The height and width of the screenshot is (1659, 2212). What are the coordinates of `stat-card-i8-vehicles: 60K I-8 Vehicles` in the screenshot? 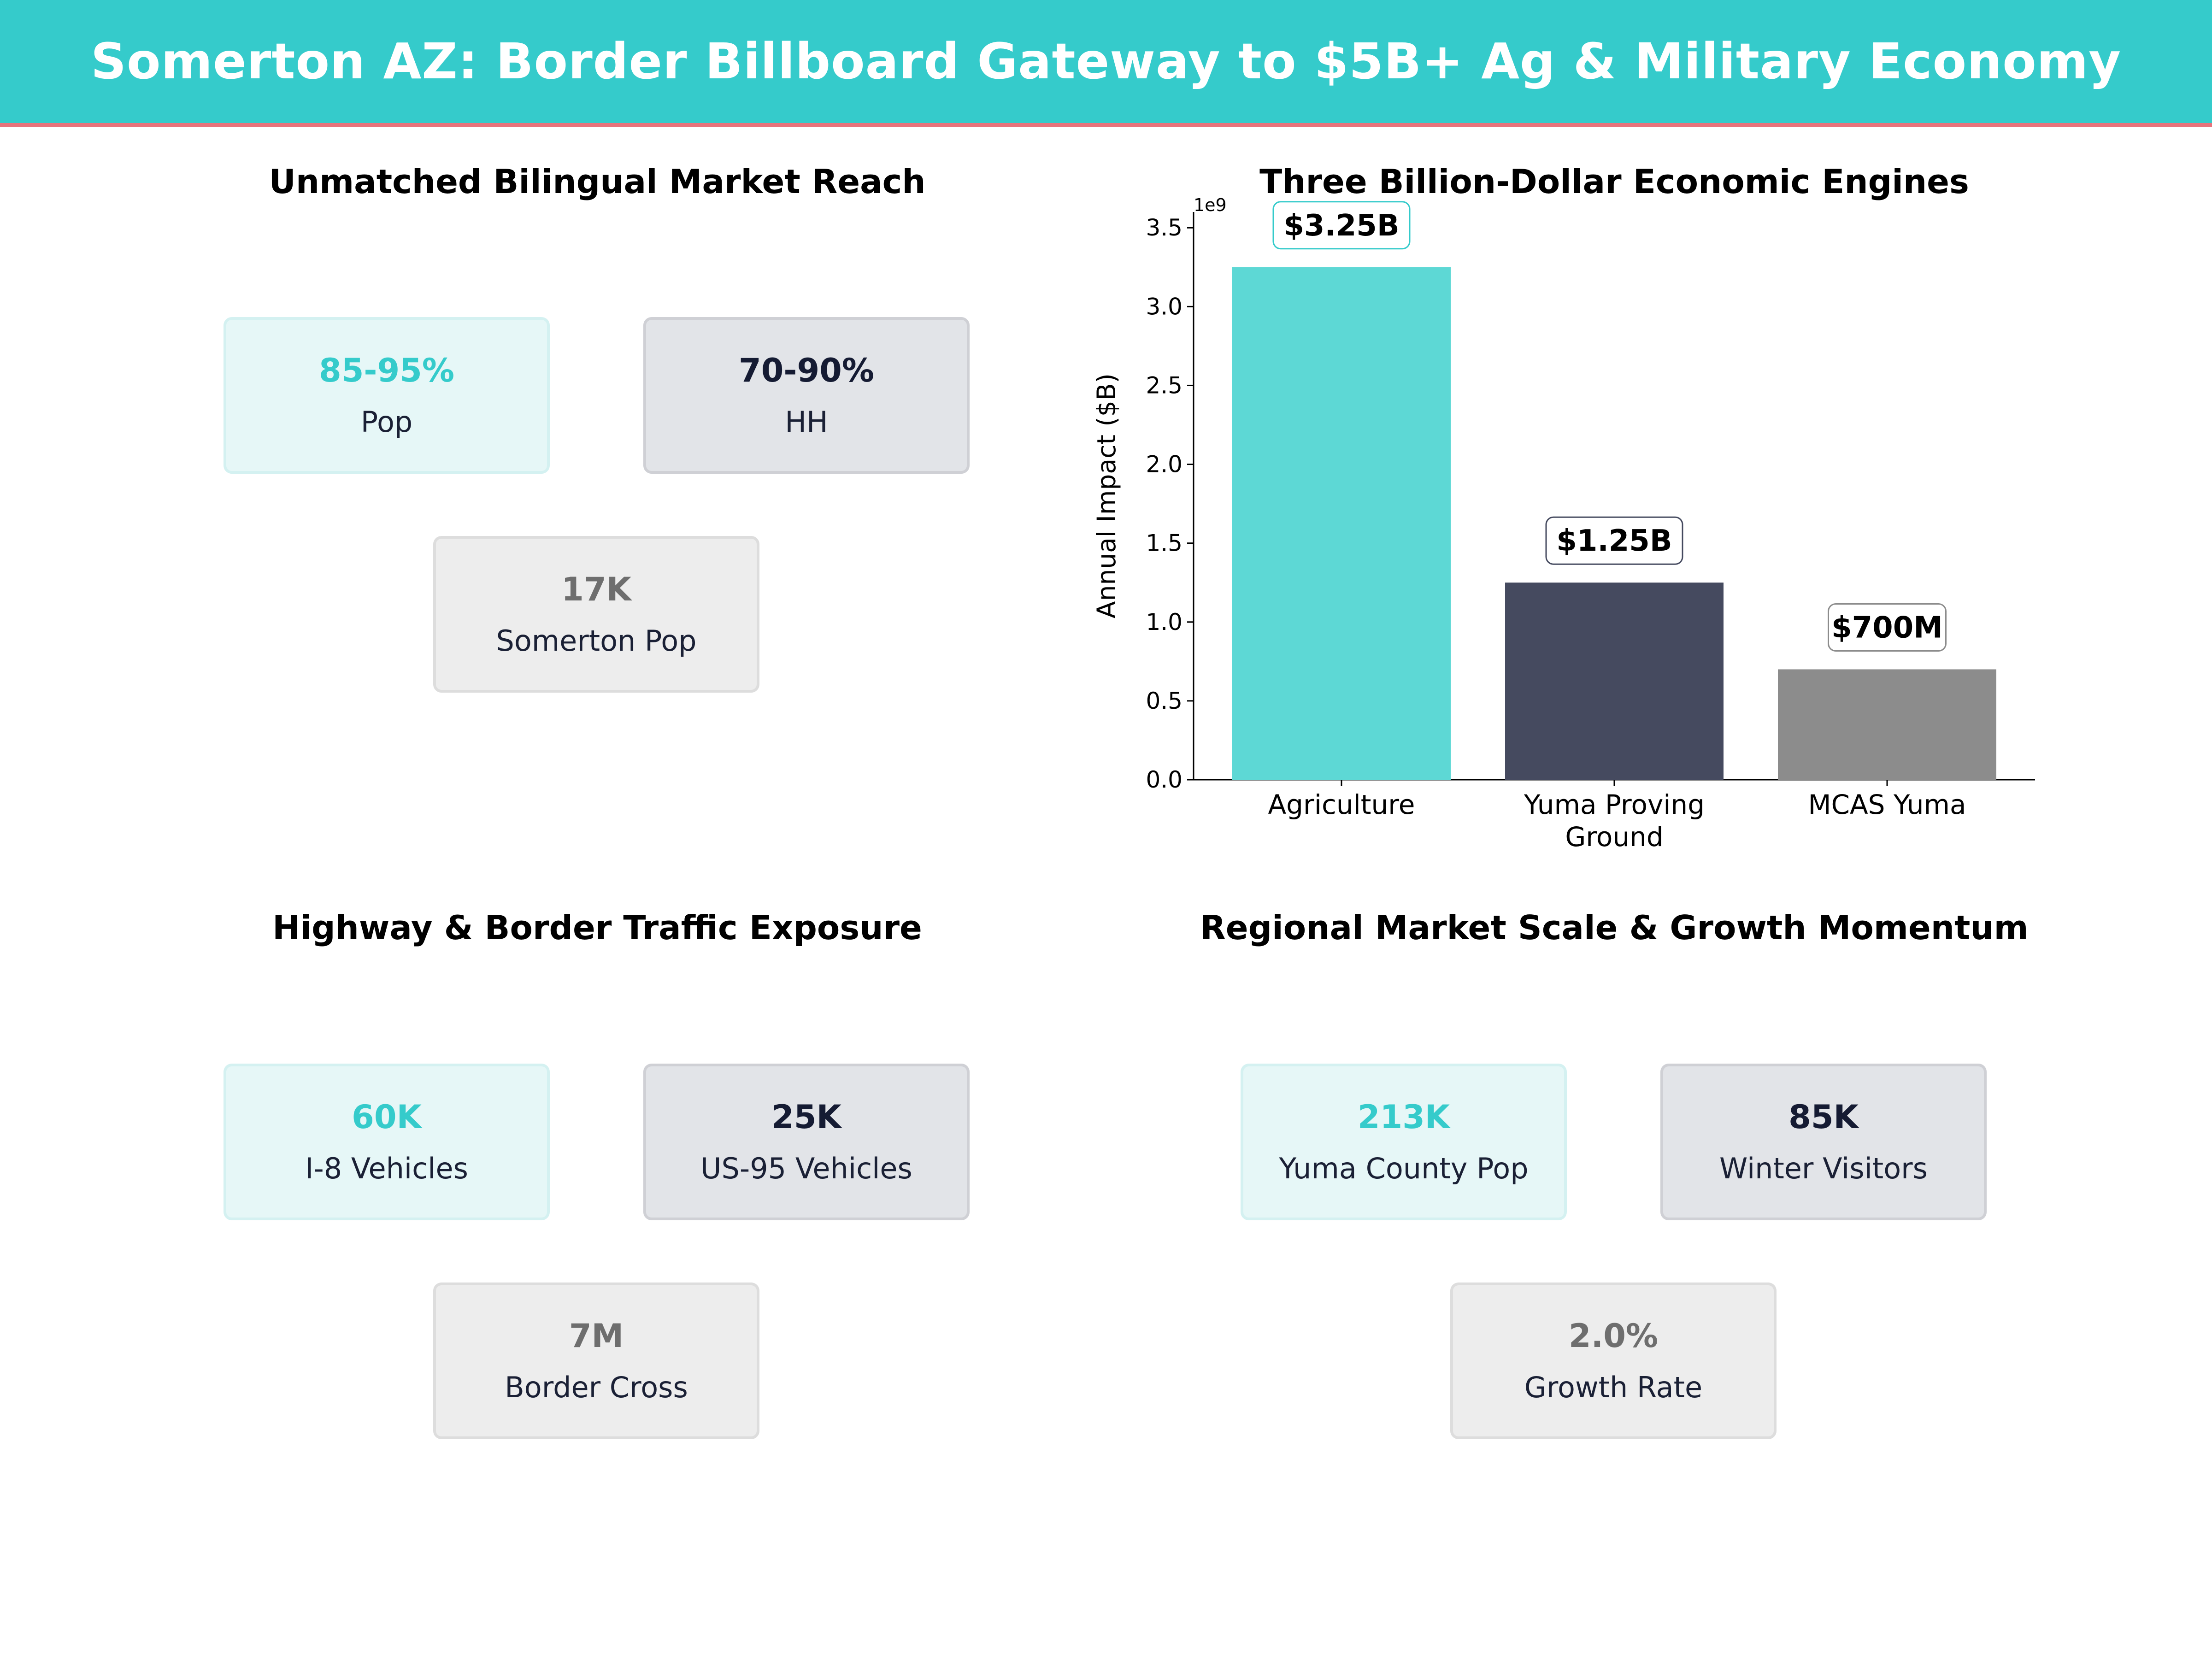 It's located at (387, 1142).